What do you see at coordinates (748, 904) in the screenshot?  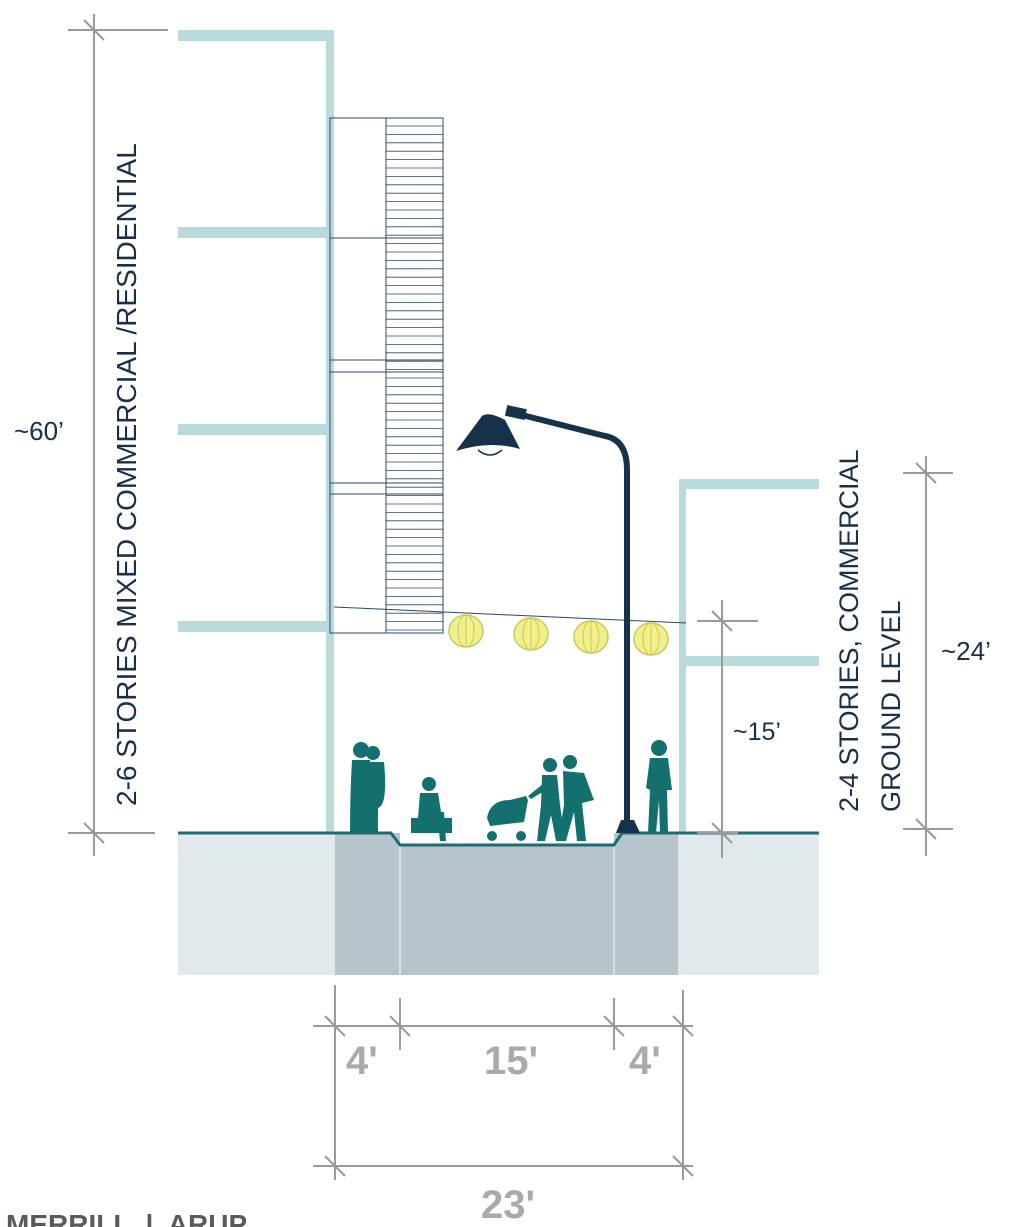 I see `ground-fill-right` at bounding box center [748, 904].